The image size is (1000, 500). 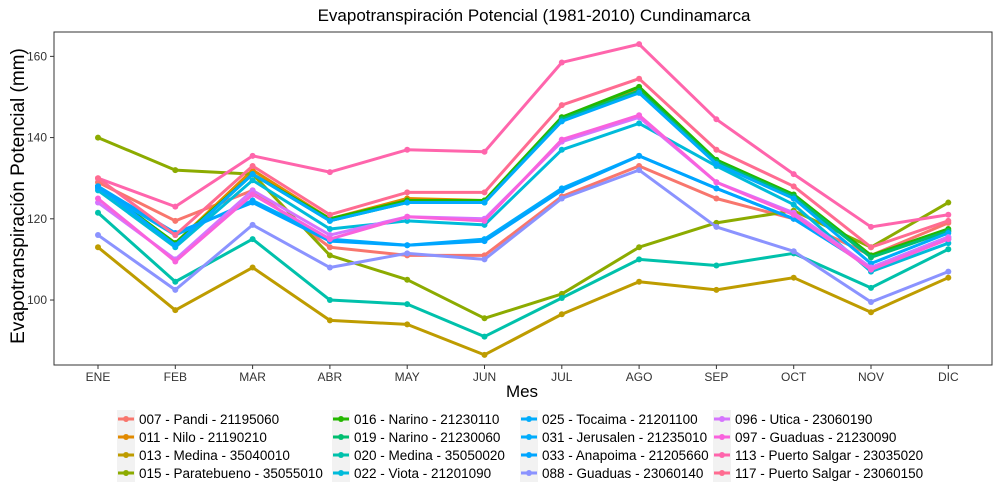 I want to click on x-tick-label: AGO, so click(x=639, y=377).